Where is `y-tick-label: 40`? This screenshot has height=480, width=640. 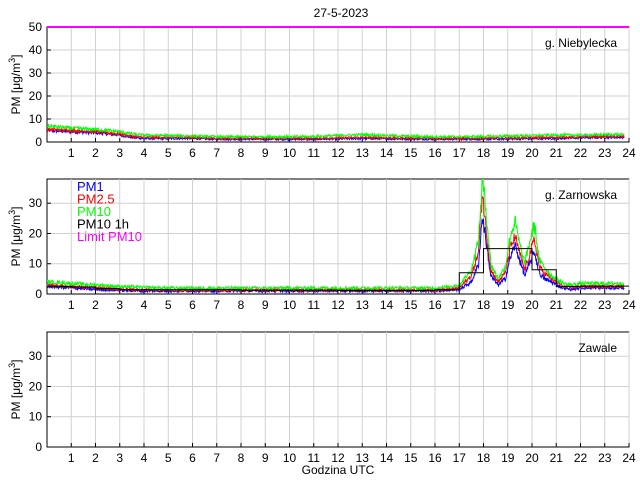 y-tick-label: 40 is located at coordinates (36, 50).